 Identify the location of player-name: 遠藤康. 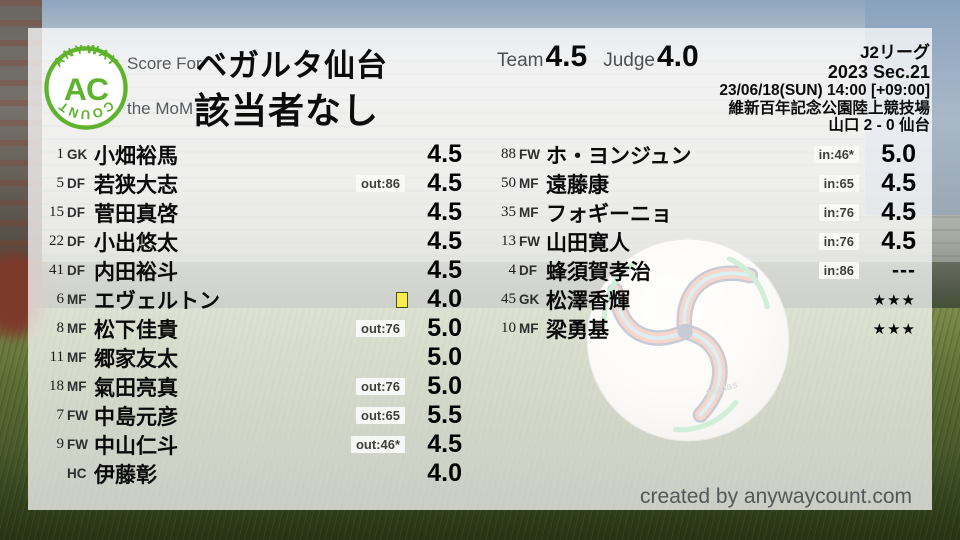
(577, 185).